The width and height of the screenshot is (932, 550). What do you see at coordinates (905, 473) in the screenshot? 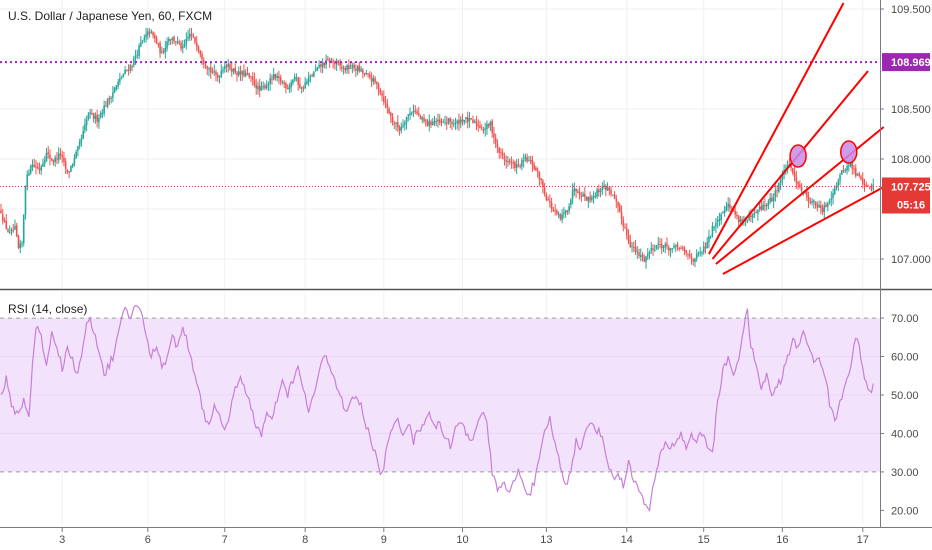
I see `rsi-tick-label: 30.00` at bounding box center [905, 473].